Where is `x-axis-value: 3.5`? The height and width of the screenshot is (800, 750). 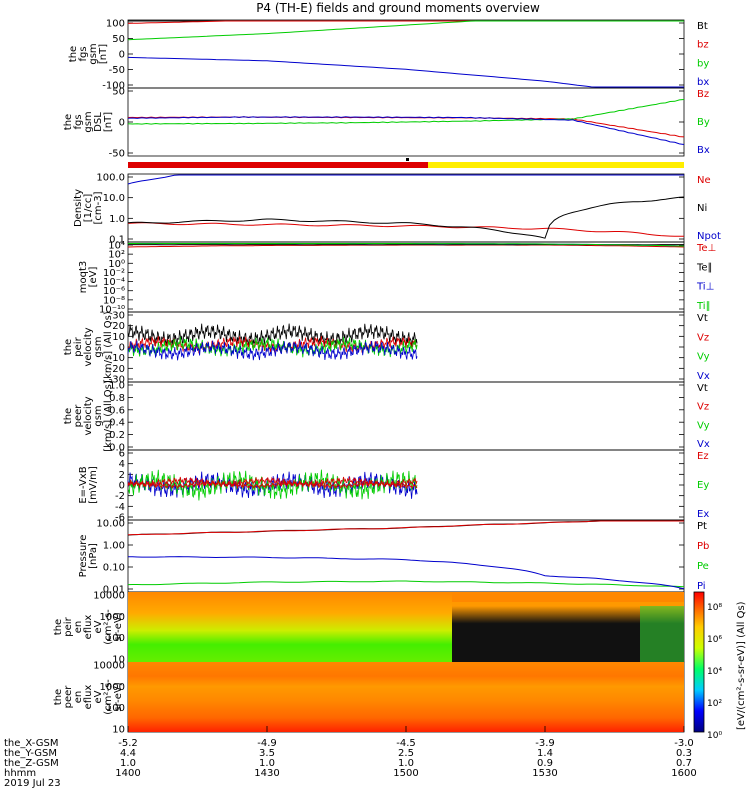
x-axis-value: 3.5 is located at coordinates (267, 753).